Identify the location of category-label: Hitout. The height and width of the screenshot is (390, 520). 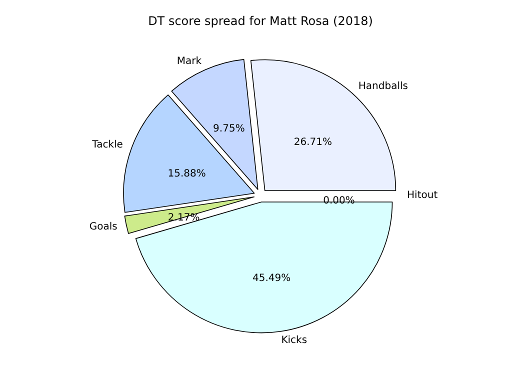
(422, 195).